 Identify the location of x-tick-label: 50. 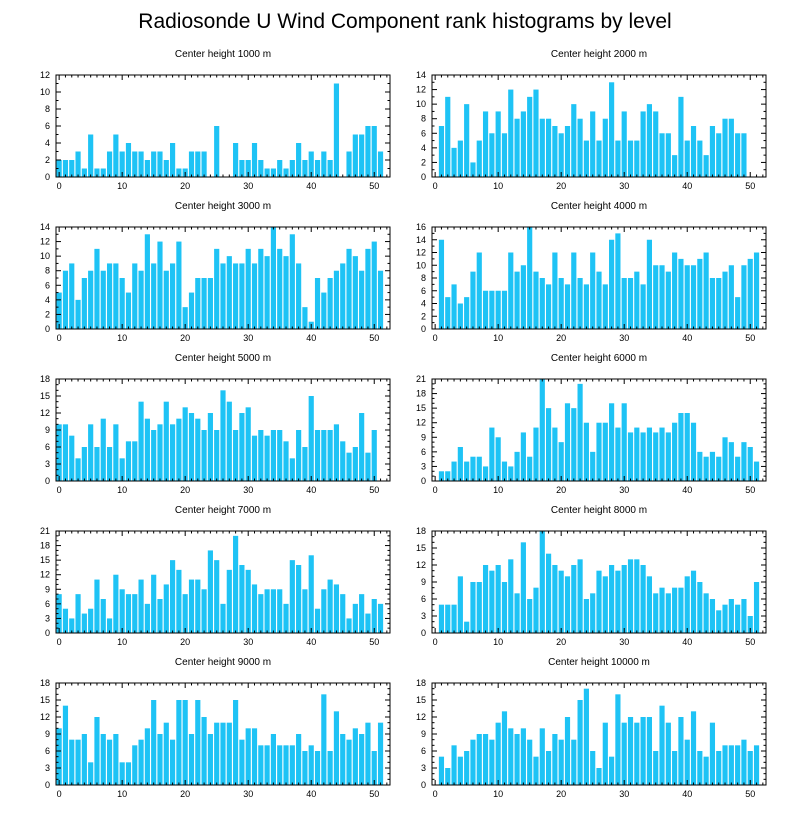
(374, 794).